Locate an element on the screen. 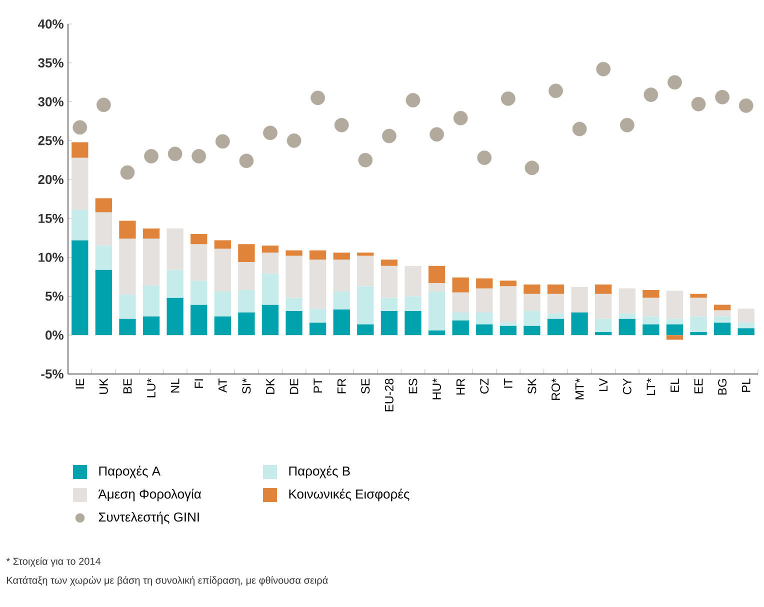  x-tick-label: SK is located at coordinates (532, 386).